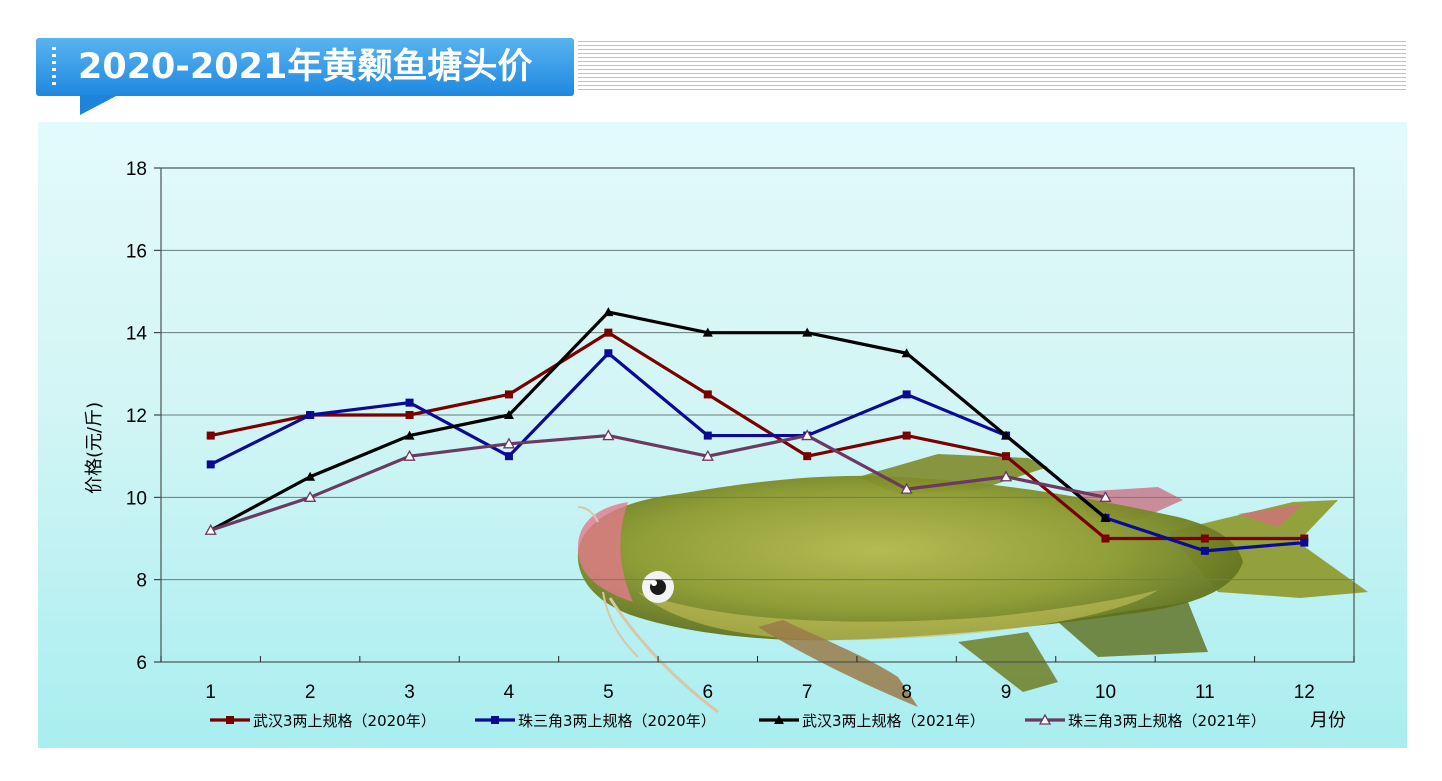 The width and height of the screenshot is (1442, 781). Describe the element at coordinates (708, 692) in the screenshot. I see `x-tick-label: 6` at that location.